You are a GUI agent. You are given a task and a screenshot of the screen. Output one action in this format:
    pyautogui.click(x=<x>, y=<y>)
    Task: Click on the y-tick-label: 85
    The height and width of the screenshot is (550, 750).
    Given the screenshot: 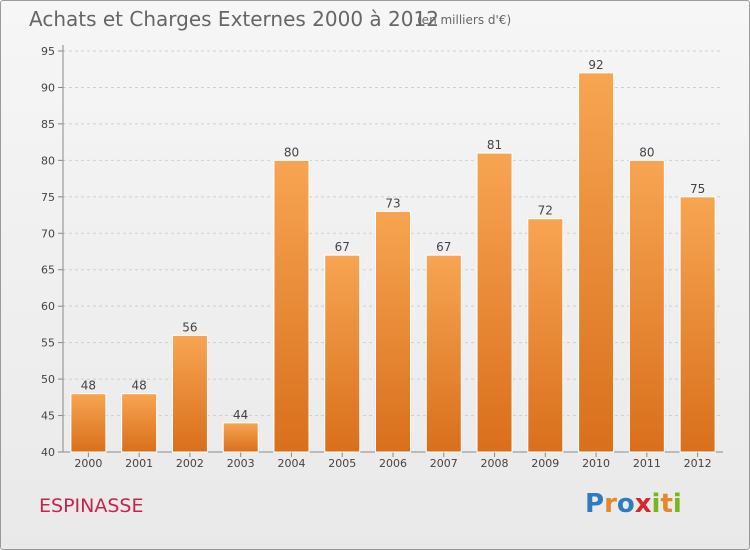 What is the action you would take?
    pyautogui.click(x=48, y=124)
    